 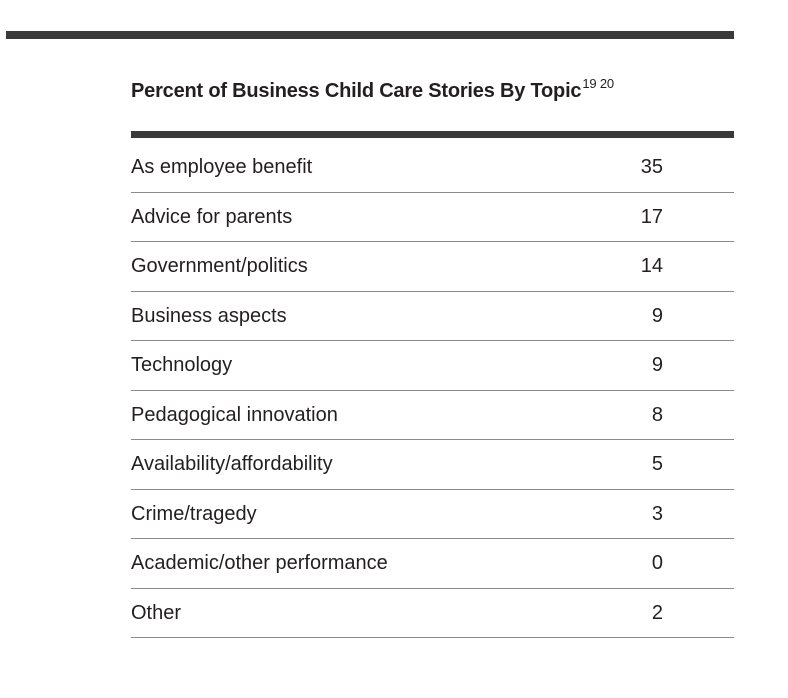 What do you see at coordinates (234, 414) in the screenshot?
I see `row-label: Pedagogical innovation` at bounding box center [234, 414].